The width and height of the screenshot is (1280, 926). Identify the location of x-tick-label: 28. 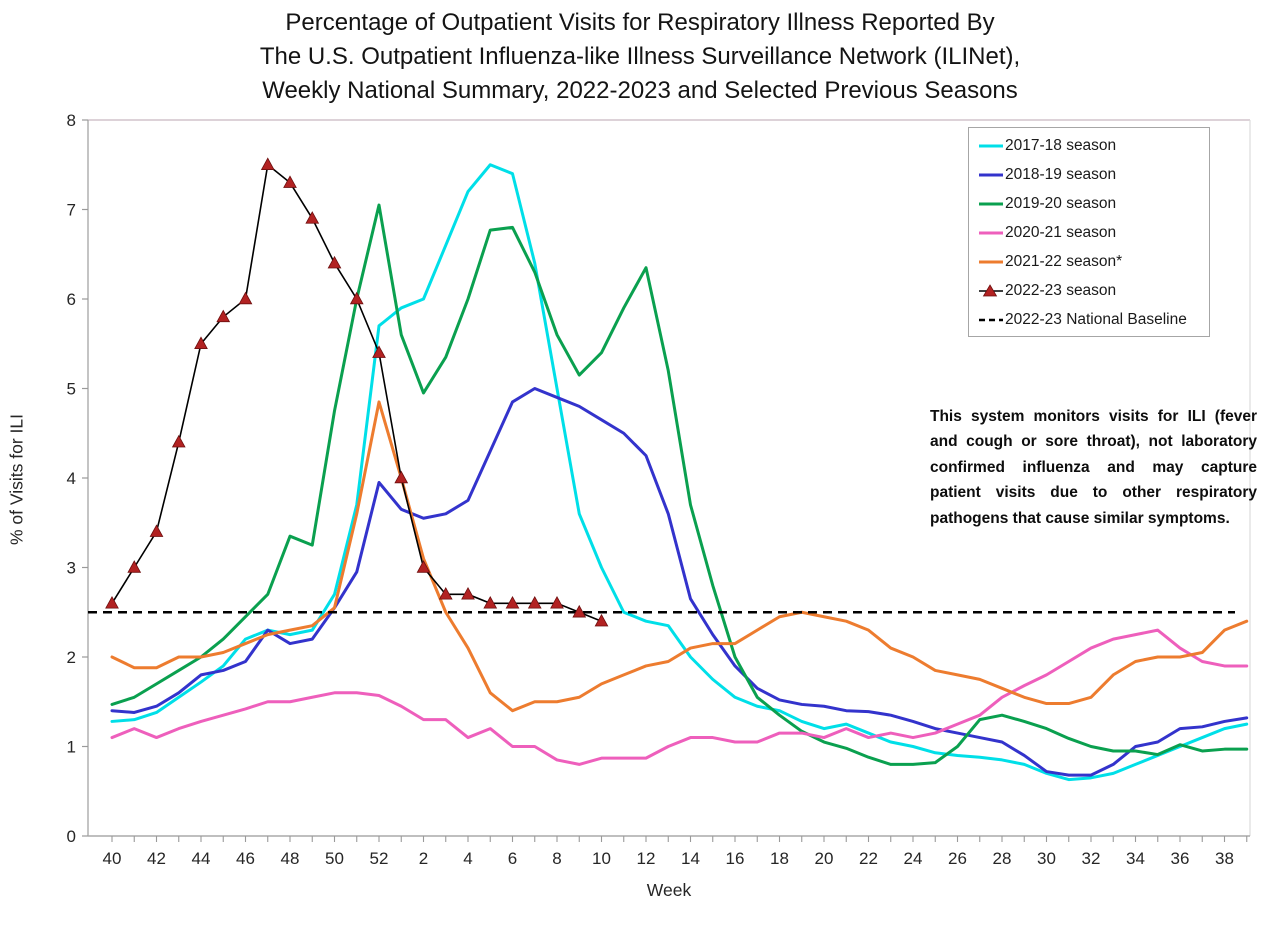
(1002, 858).